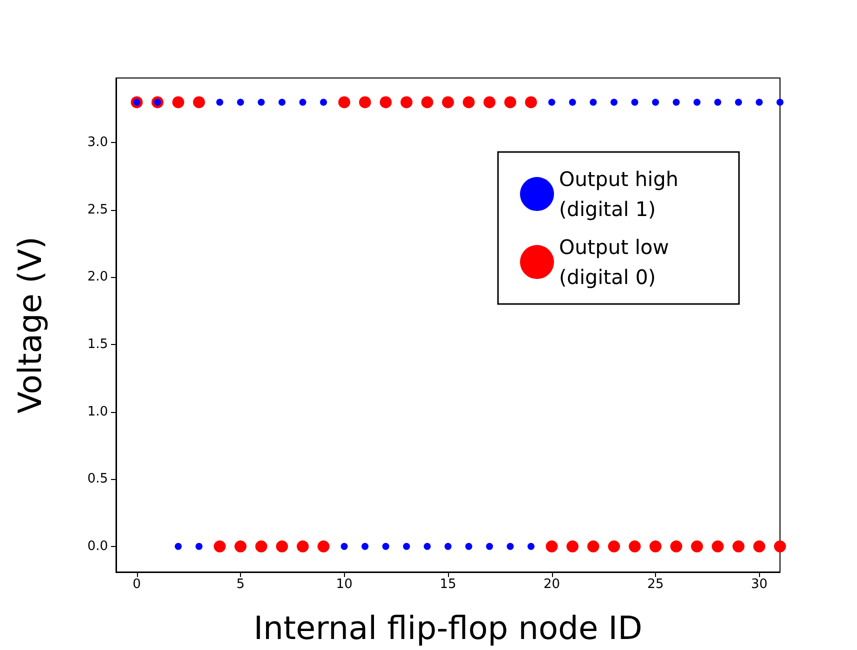 This screenshot has width=857, height=650. What do you see at coordinates (448, 628) in the screenshot?
I see `x-axis-title: Internal flip-flop node ID` at bounding box center [448, 628].